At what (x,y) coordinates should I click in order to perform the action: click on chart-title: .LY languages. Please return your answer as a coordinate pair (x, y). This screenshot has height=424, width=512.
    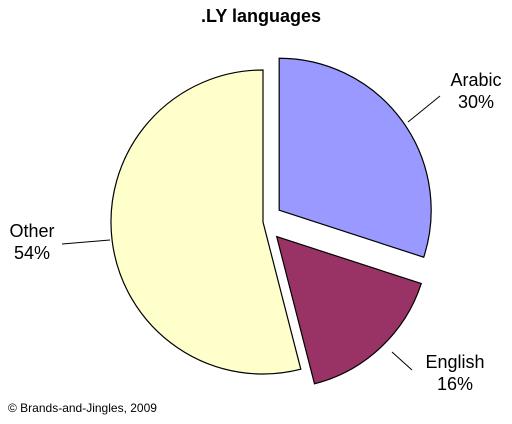
    Looking at the image, I should click on (261, 16).